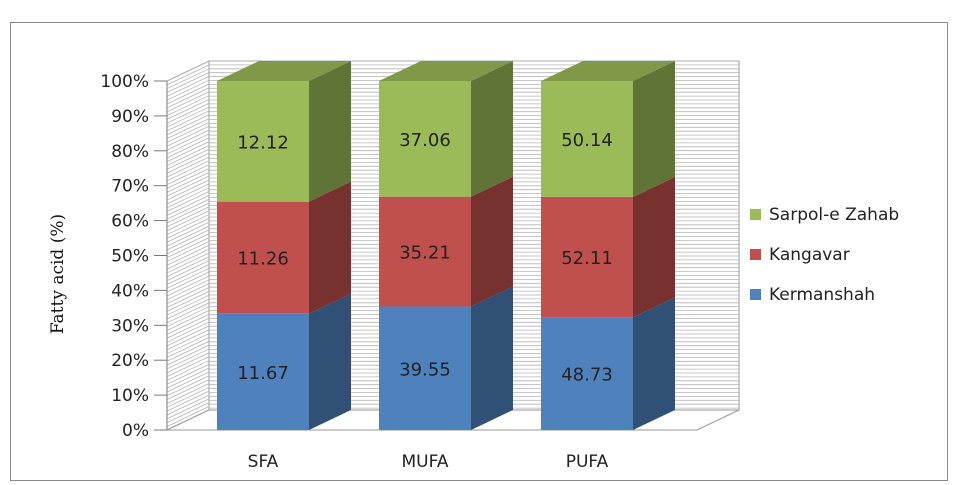 This screenshot has height=485, width=957. What do you see at coordinates (130, 257) in the screenshot?
I see `y-tick-label: 50%` at bounding box center [130, 257].